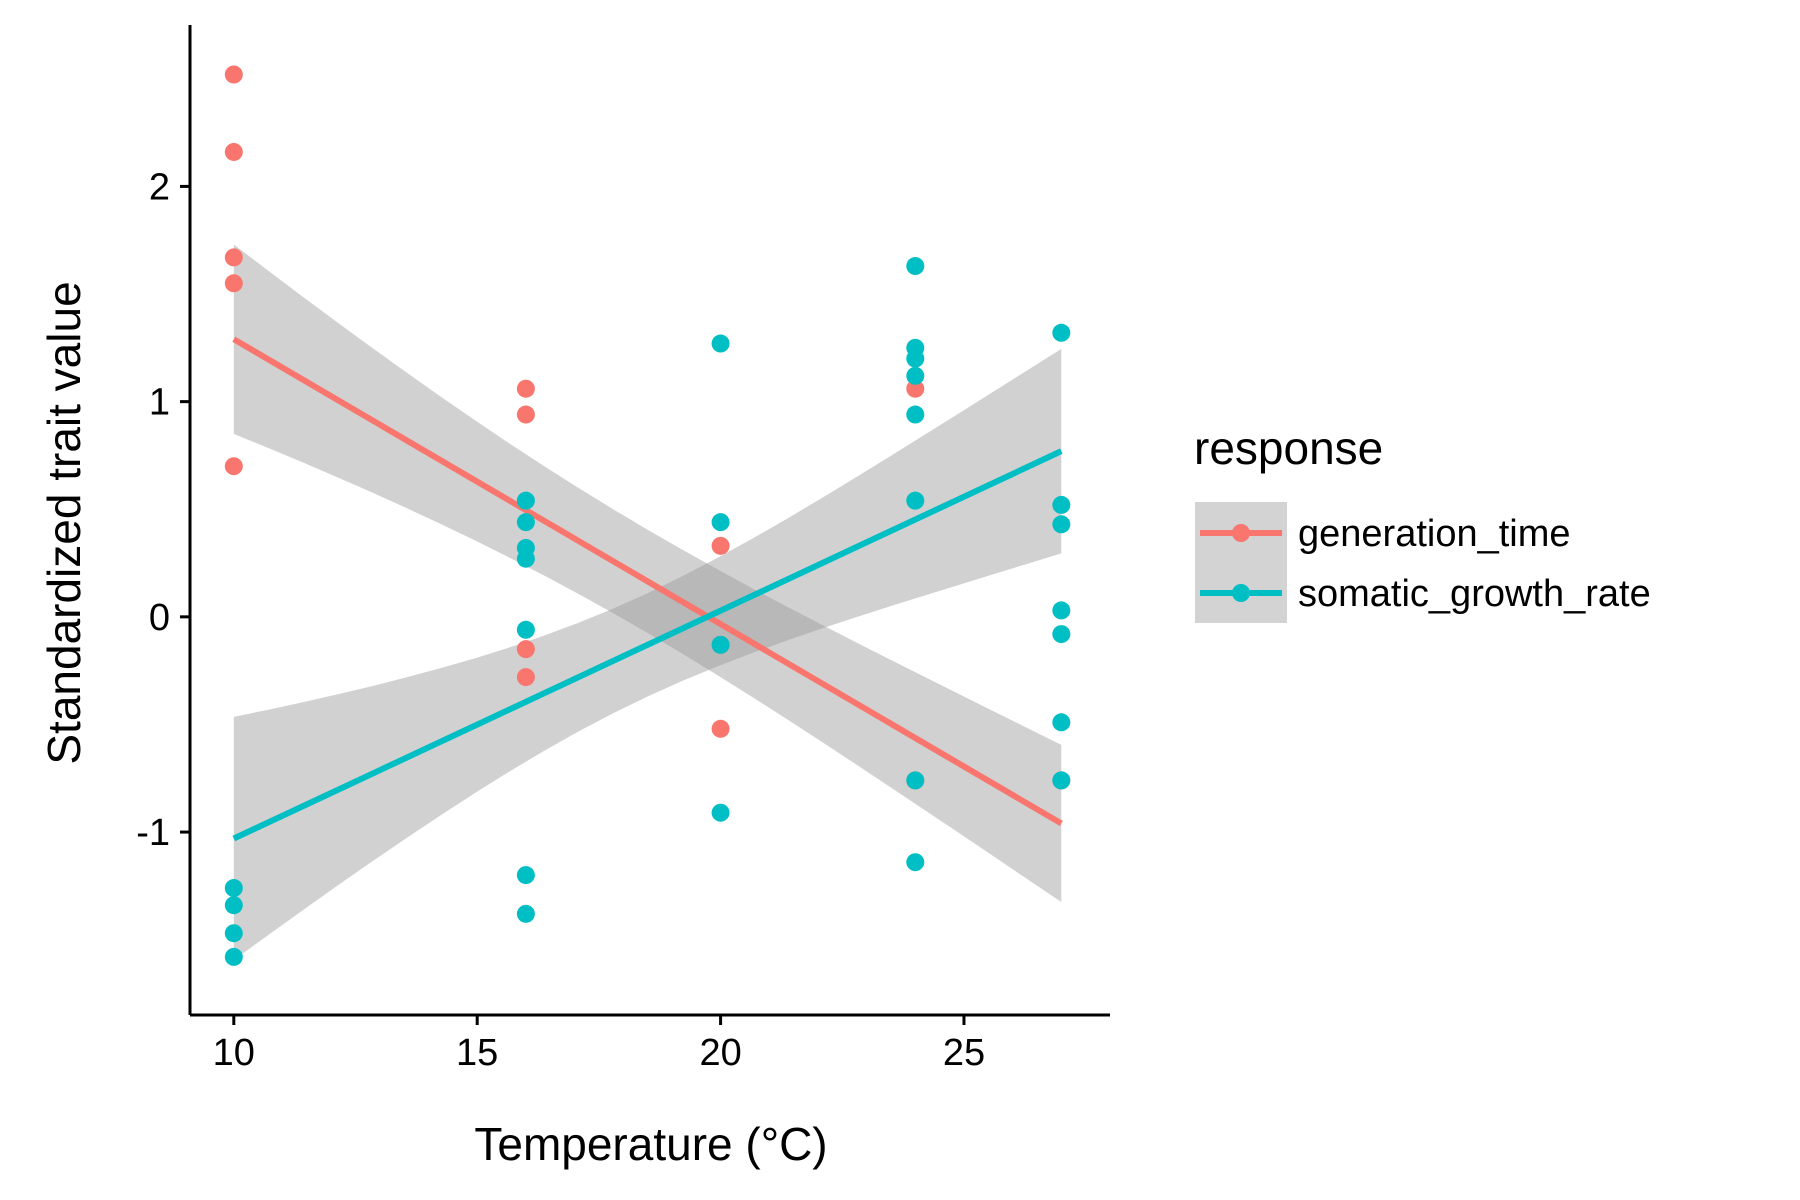 The image size is (1800, 1200). I want to click on x-tick-label: 20, so click(720, 1053).